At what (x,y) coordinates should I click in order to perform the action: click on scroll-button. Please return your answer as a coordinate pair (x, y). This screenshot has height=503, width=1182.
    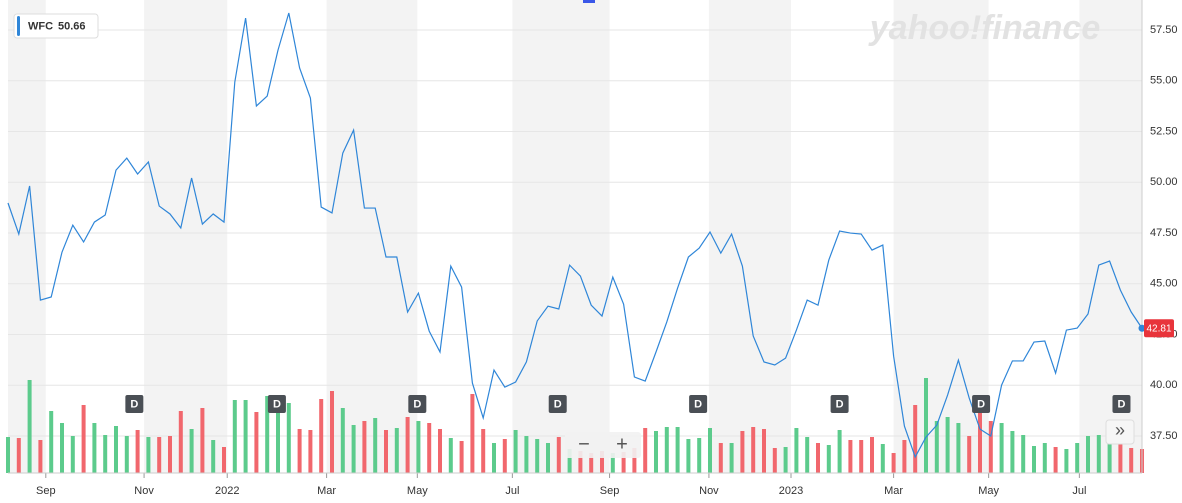
    Looking at the image, I should click on (1120, 432).